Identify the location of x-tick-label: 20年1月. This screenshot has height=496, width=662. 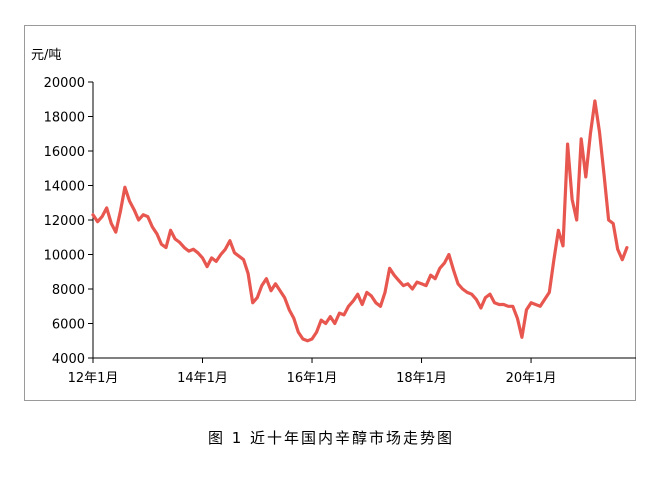
(531, 378).